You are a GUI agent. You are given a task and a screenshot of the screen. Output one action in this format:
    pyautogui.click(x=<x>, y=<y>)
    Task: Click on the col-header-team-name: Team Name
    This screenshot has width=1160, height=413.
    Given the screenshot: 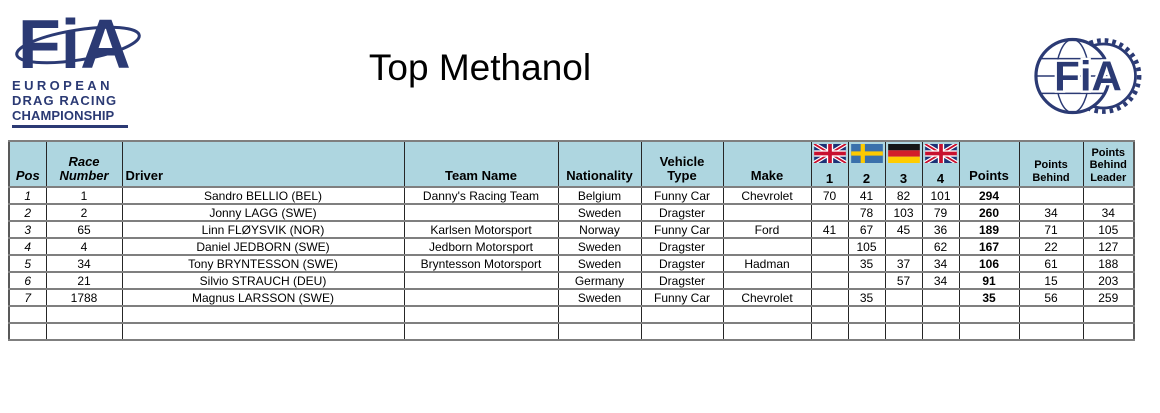 What is the action you would take?
    pyautogui.click(x=481, y=164)
    